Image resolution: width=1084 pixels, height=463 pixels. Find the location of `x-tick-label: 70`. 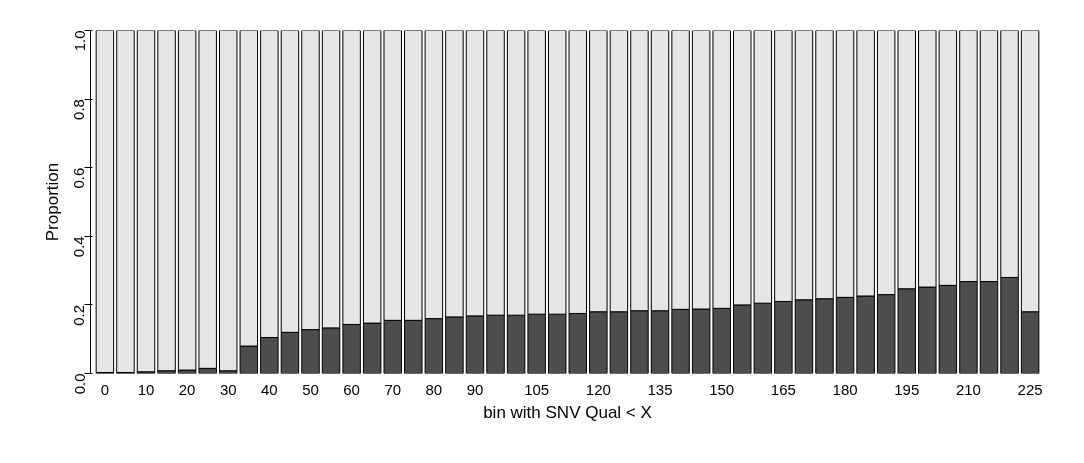

x-tick-label: 70 is located at coordinates (393, 389).